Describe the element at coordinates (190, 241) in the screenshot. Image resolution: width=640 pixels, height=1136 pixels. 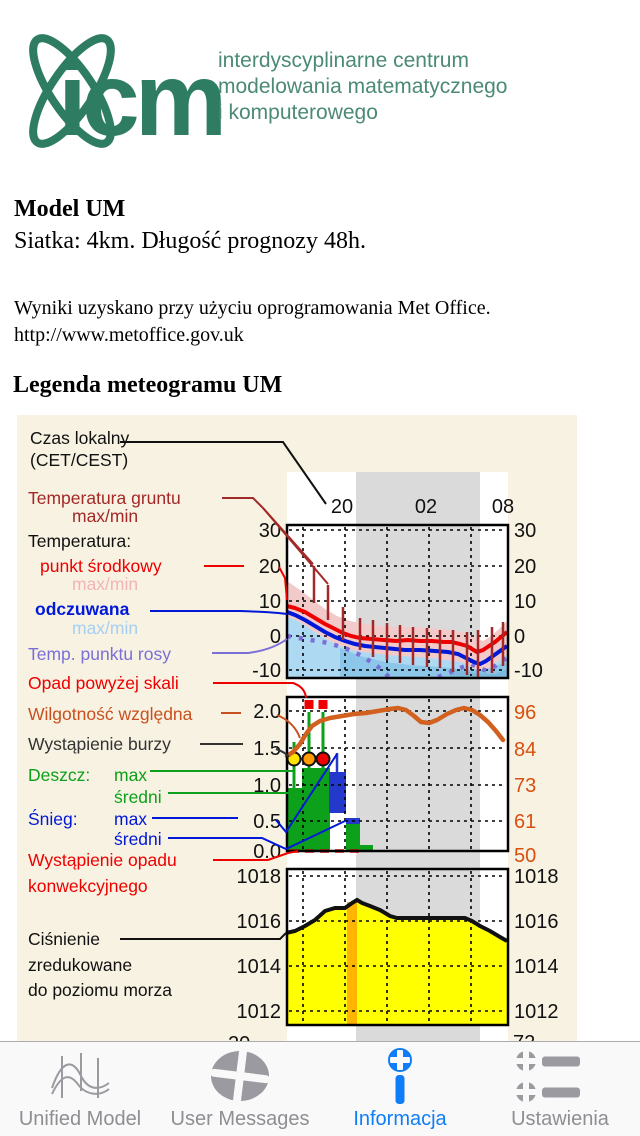
I see `model-subtitle: Siatka: 4km. Długość prognozy 48h.` at that location.